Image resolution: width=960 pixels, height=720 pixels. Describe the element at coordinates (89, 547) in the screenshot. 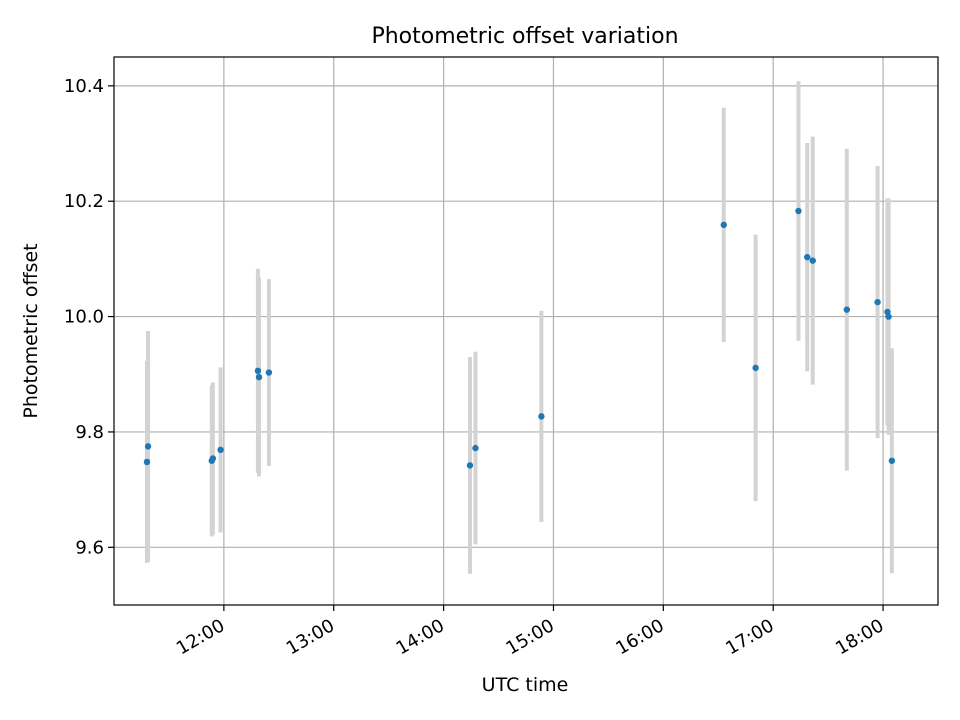

I see `y-tick-label: 9.6` at that location.